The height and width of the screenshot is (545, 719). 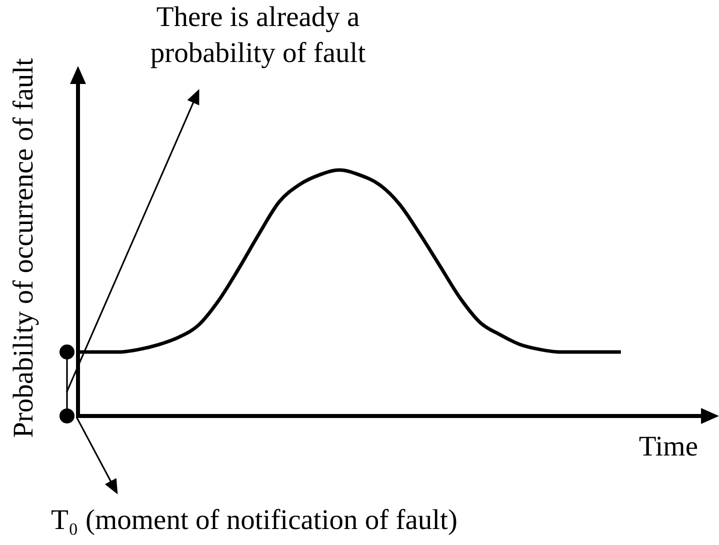 I want to click on text: There is already a probability of fault, so click(x=258, y=36).